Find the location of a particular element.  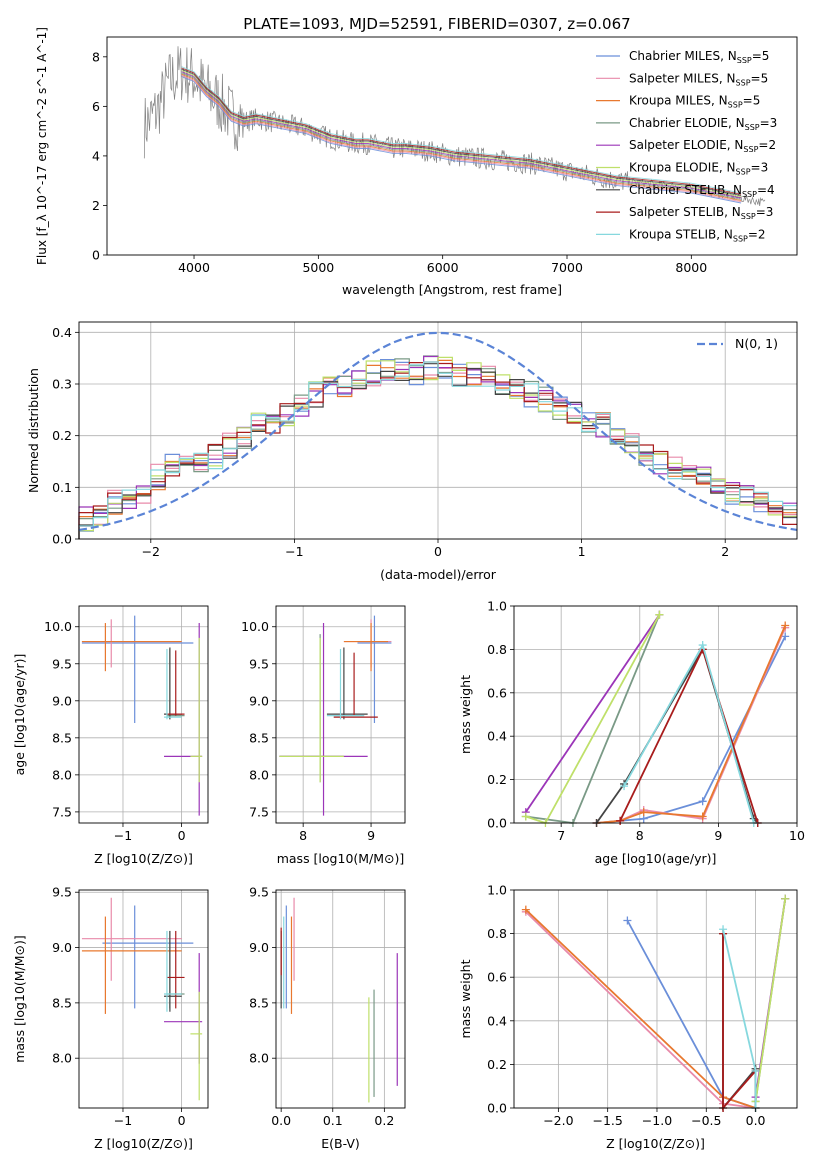

legend-label: Chabrier STELIB, NSSP=4 is located at coordinates (702, 191).